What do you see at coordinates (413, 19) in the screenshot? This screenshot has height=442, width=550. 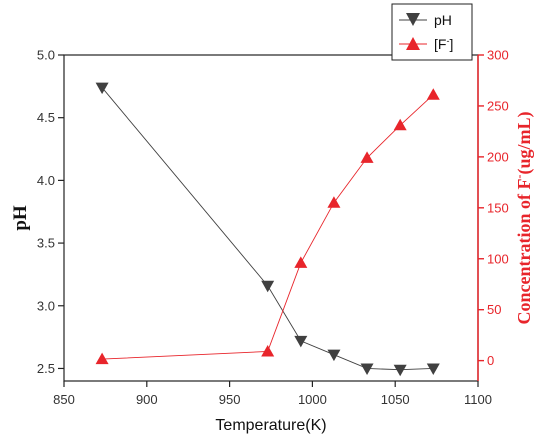 I see `legend-ph-marker` at bounding box center [413, 19].